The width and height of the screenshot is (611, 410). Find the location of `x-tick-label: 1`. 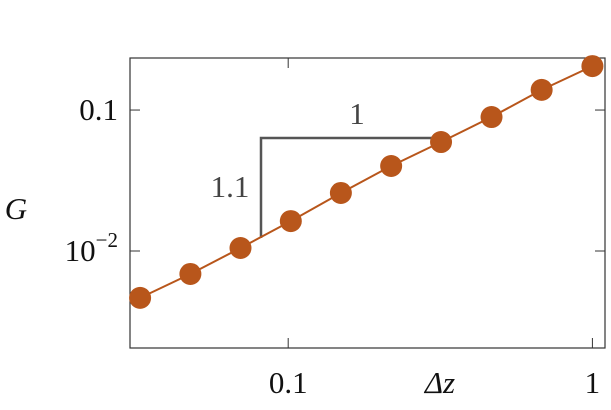

x-tick-label: 1 is located at coordinates (593, 382).